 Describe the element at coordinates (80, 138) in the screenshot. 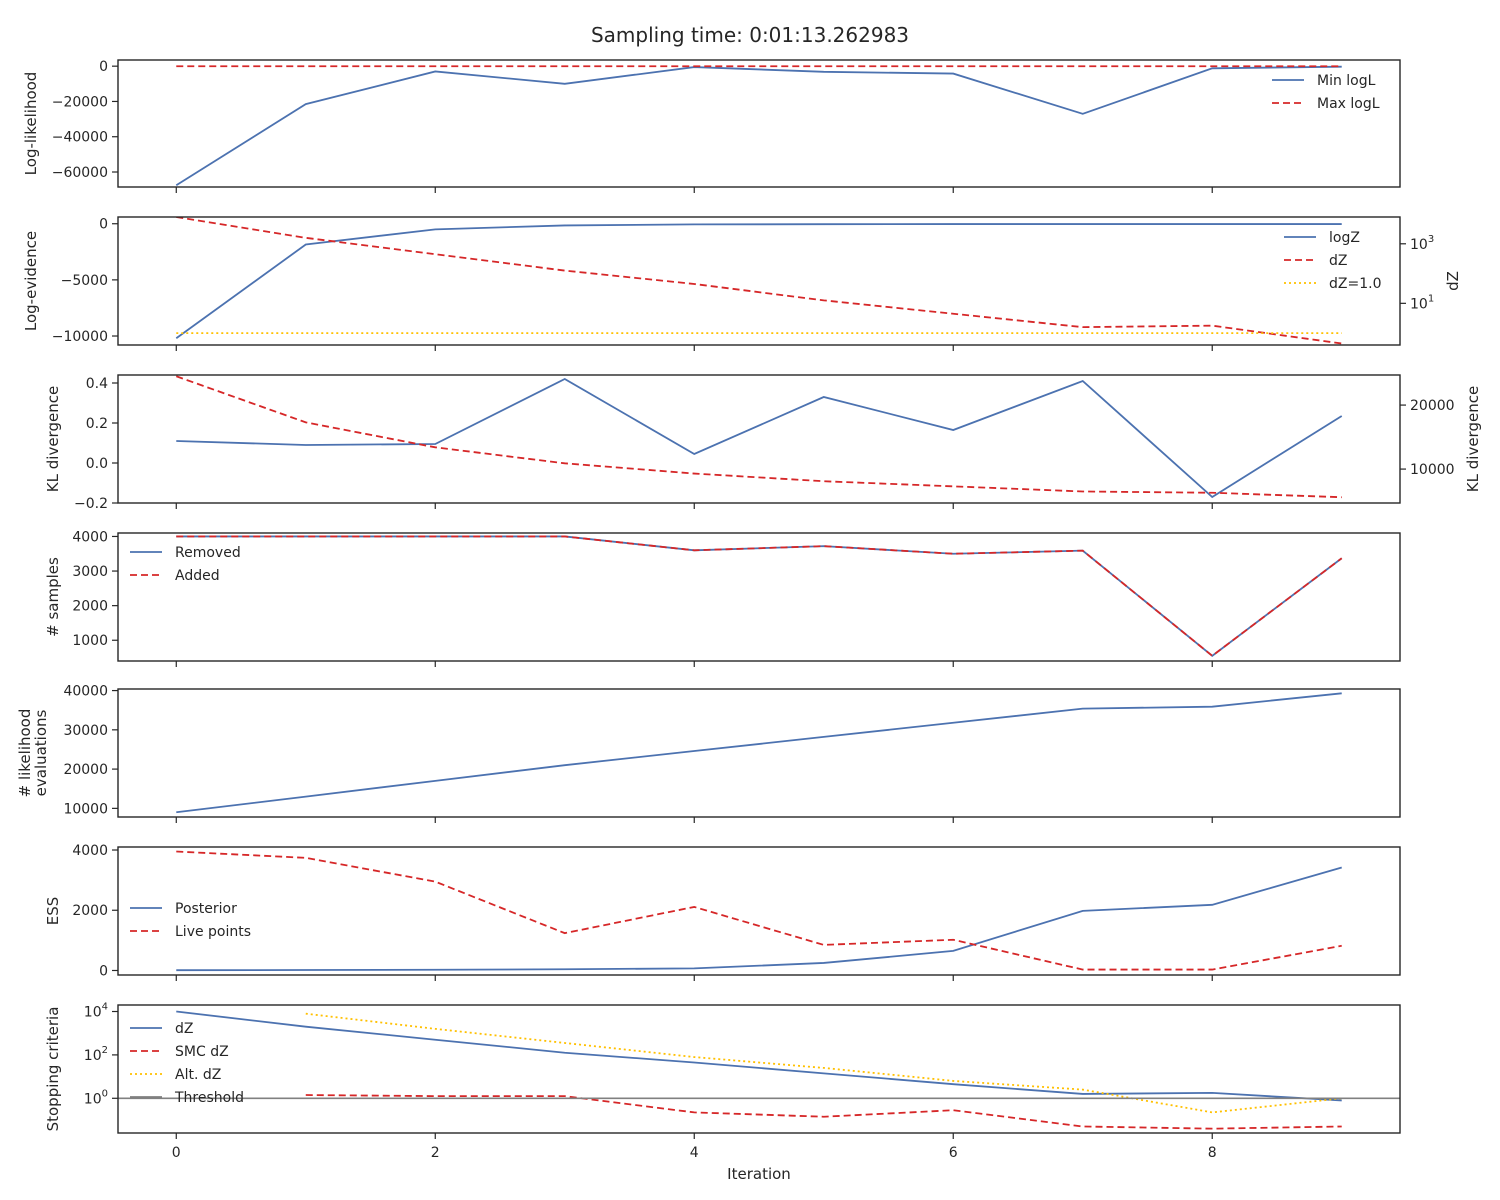

I see `y-tick-label: −40000` at that location.